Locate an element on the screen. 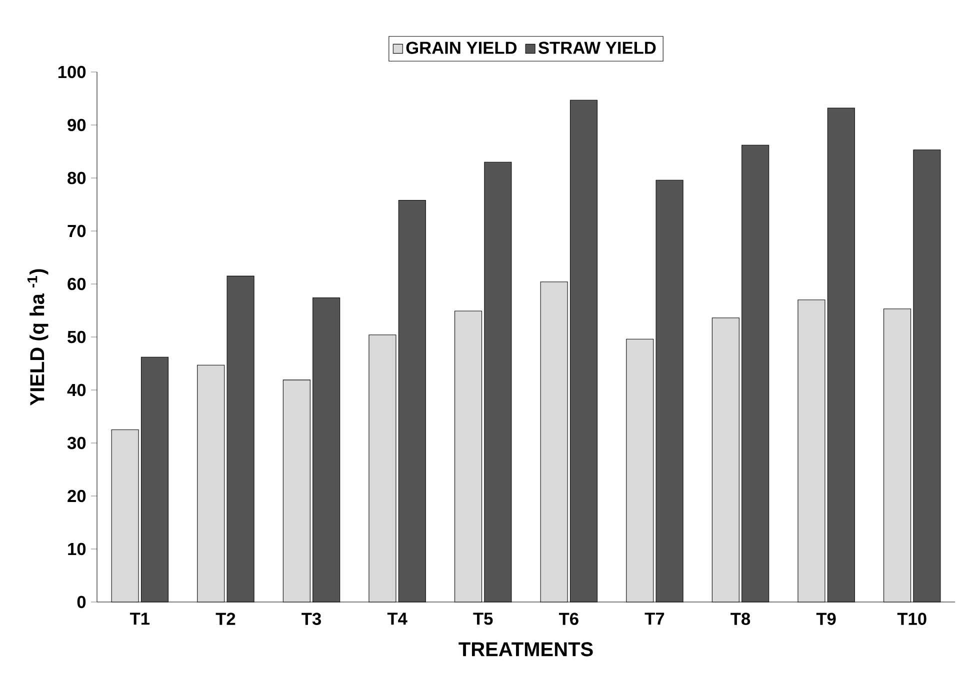 The height and width of the screenshot is (683, 959). legend-label: GRAIN YIELD is located at coordinates (461, 48).